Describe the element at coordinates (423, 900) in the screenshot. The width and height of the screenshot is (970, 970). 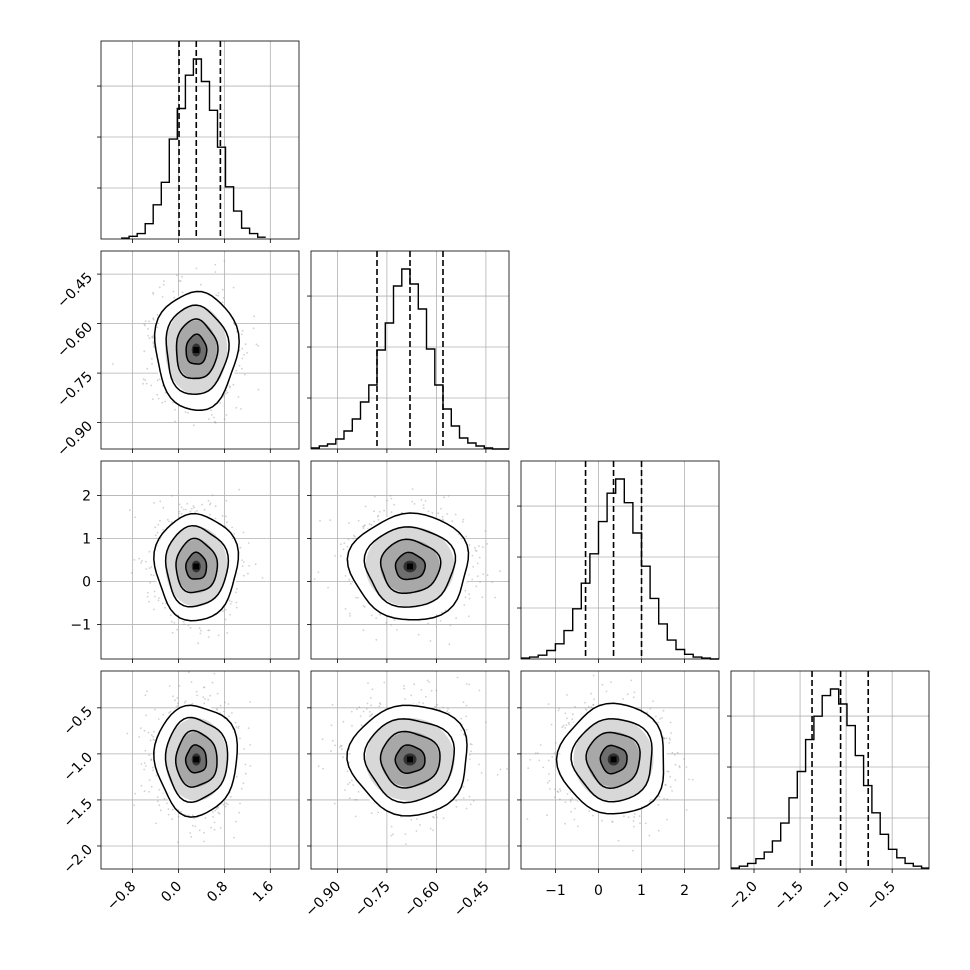
I see `x-tick-label: −0.60` at that location.